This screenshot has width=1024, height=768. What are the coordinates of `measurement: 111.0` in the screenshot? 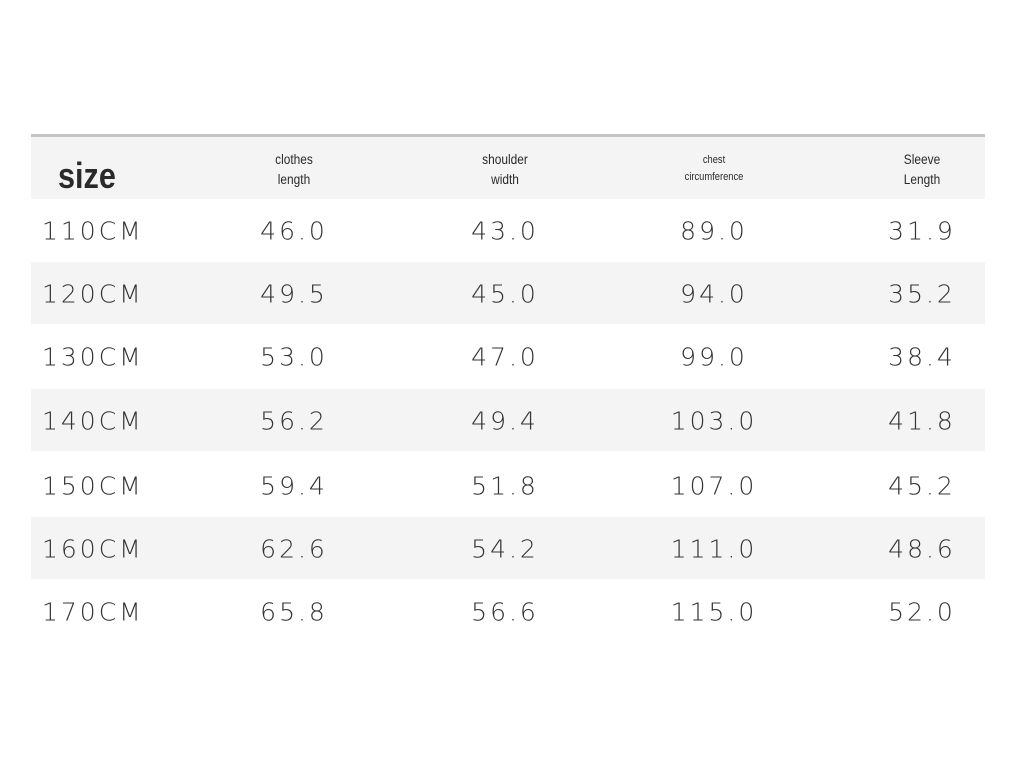 It's located at (714, 549).